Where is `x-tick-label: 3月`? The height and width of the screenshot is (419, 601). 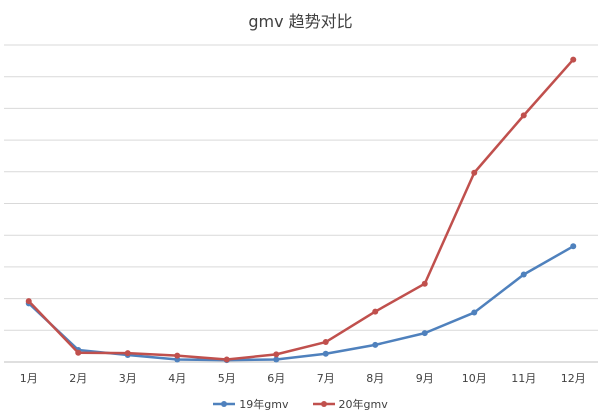 x-tick-label: 3月 is located at coordinates (128, 378).